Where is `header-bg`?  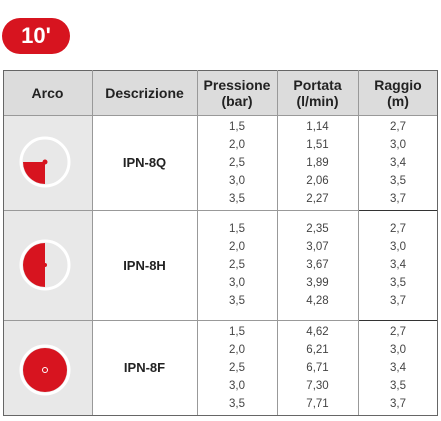
header-bg is located at coordinates (220, 92).